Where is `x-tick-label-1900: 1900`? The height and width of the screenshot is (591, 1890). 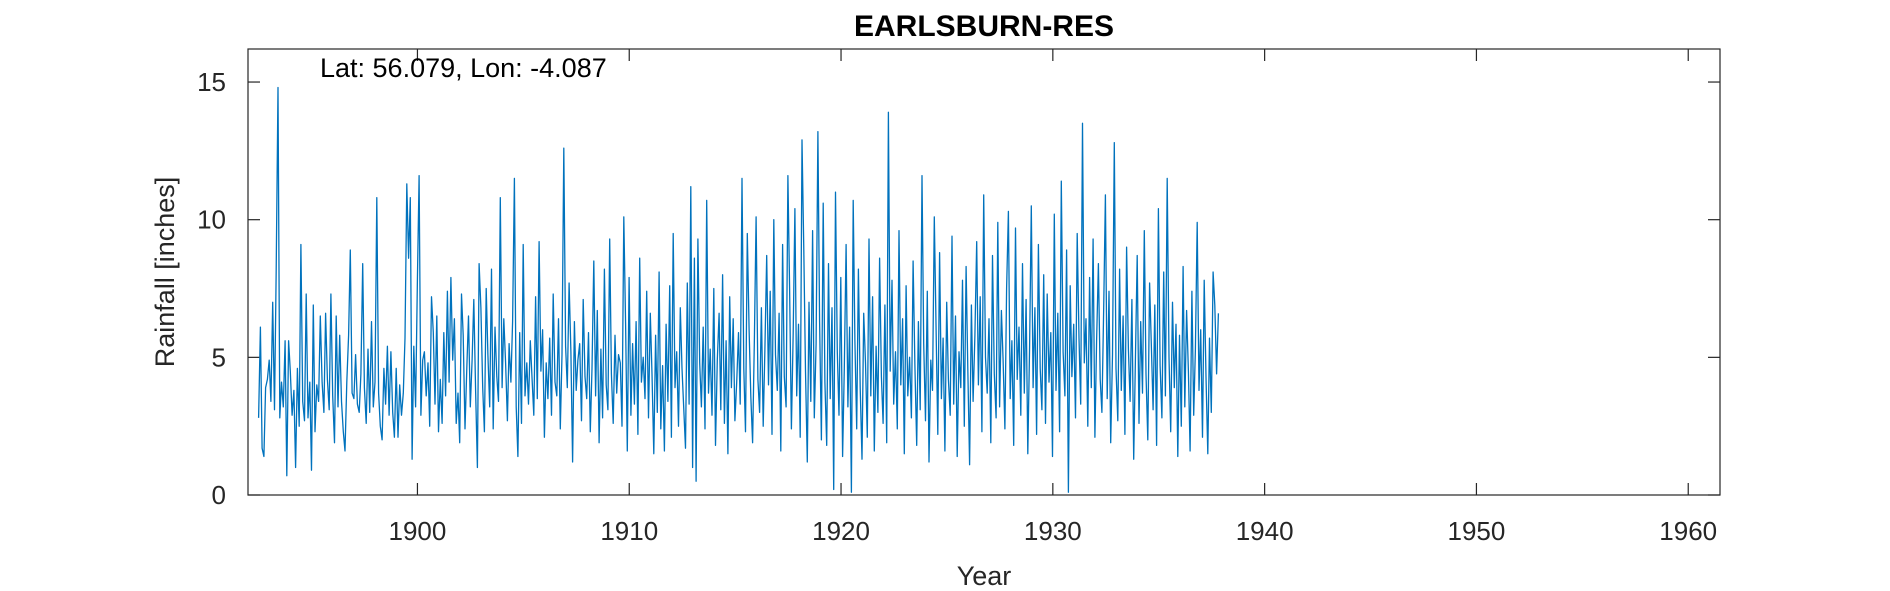 x-tick-label-1900: 1900 is located at coordinates (418, 531).